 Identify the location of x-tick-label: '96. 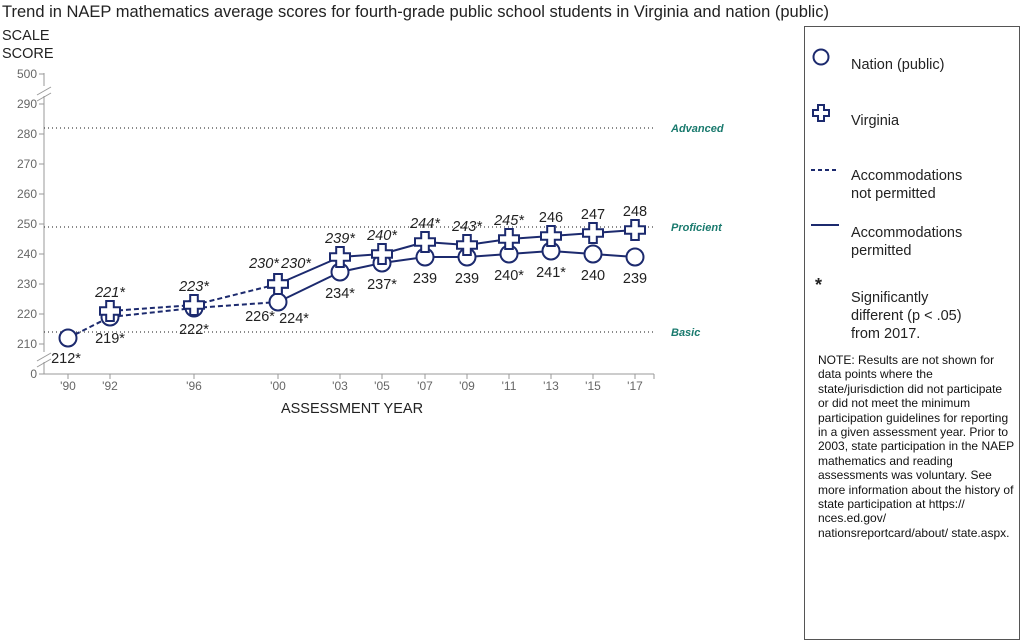
(194, 386).